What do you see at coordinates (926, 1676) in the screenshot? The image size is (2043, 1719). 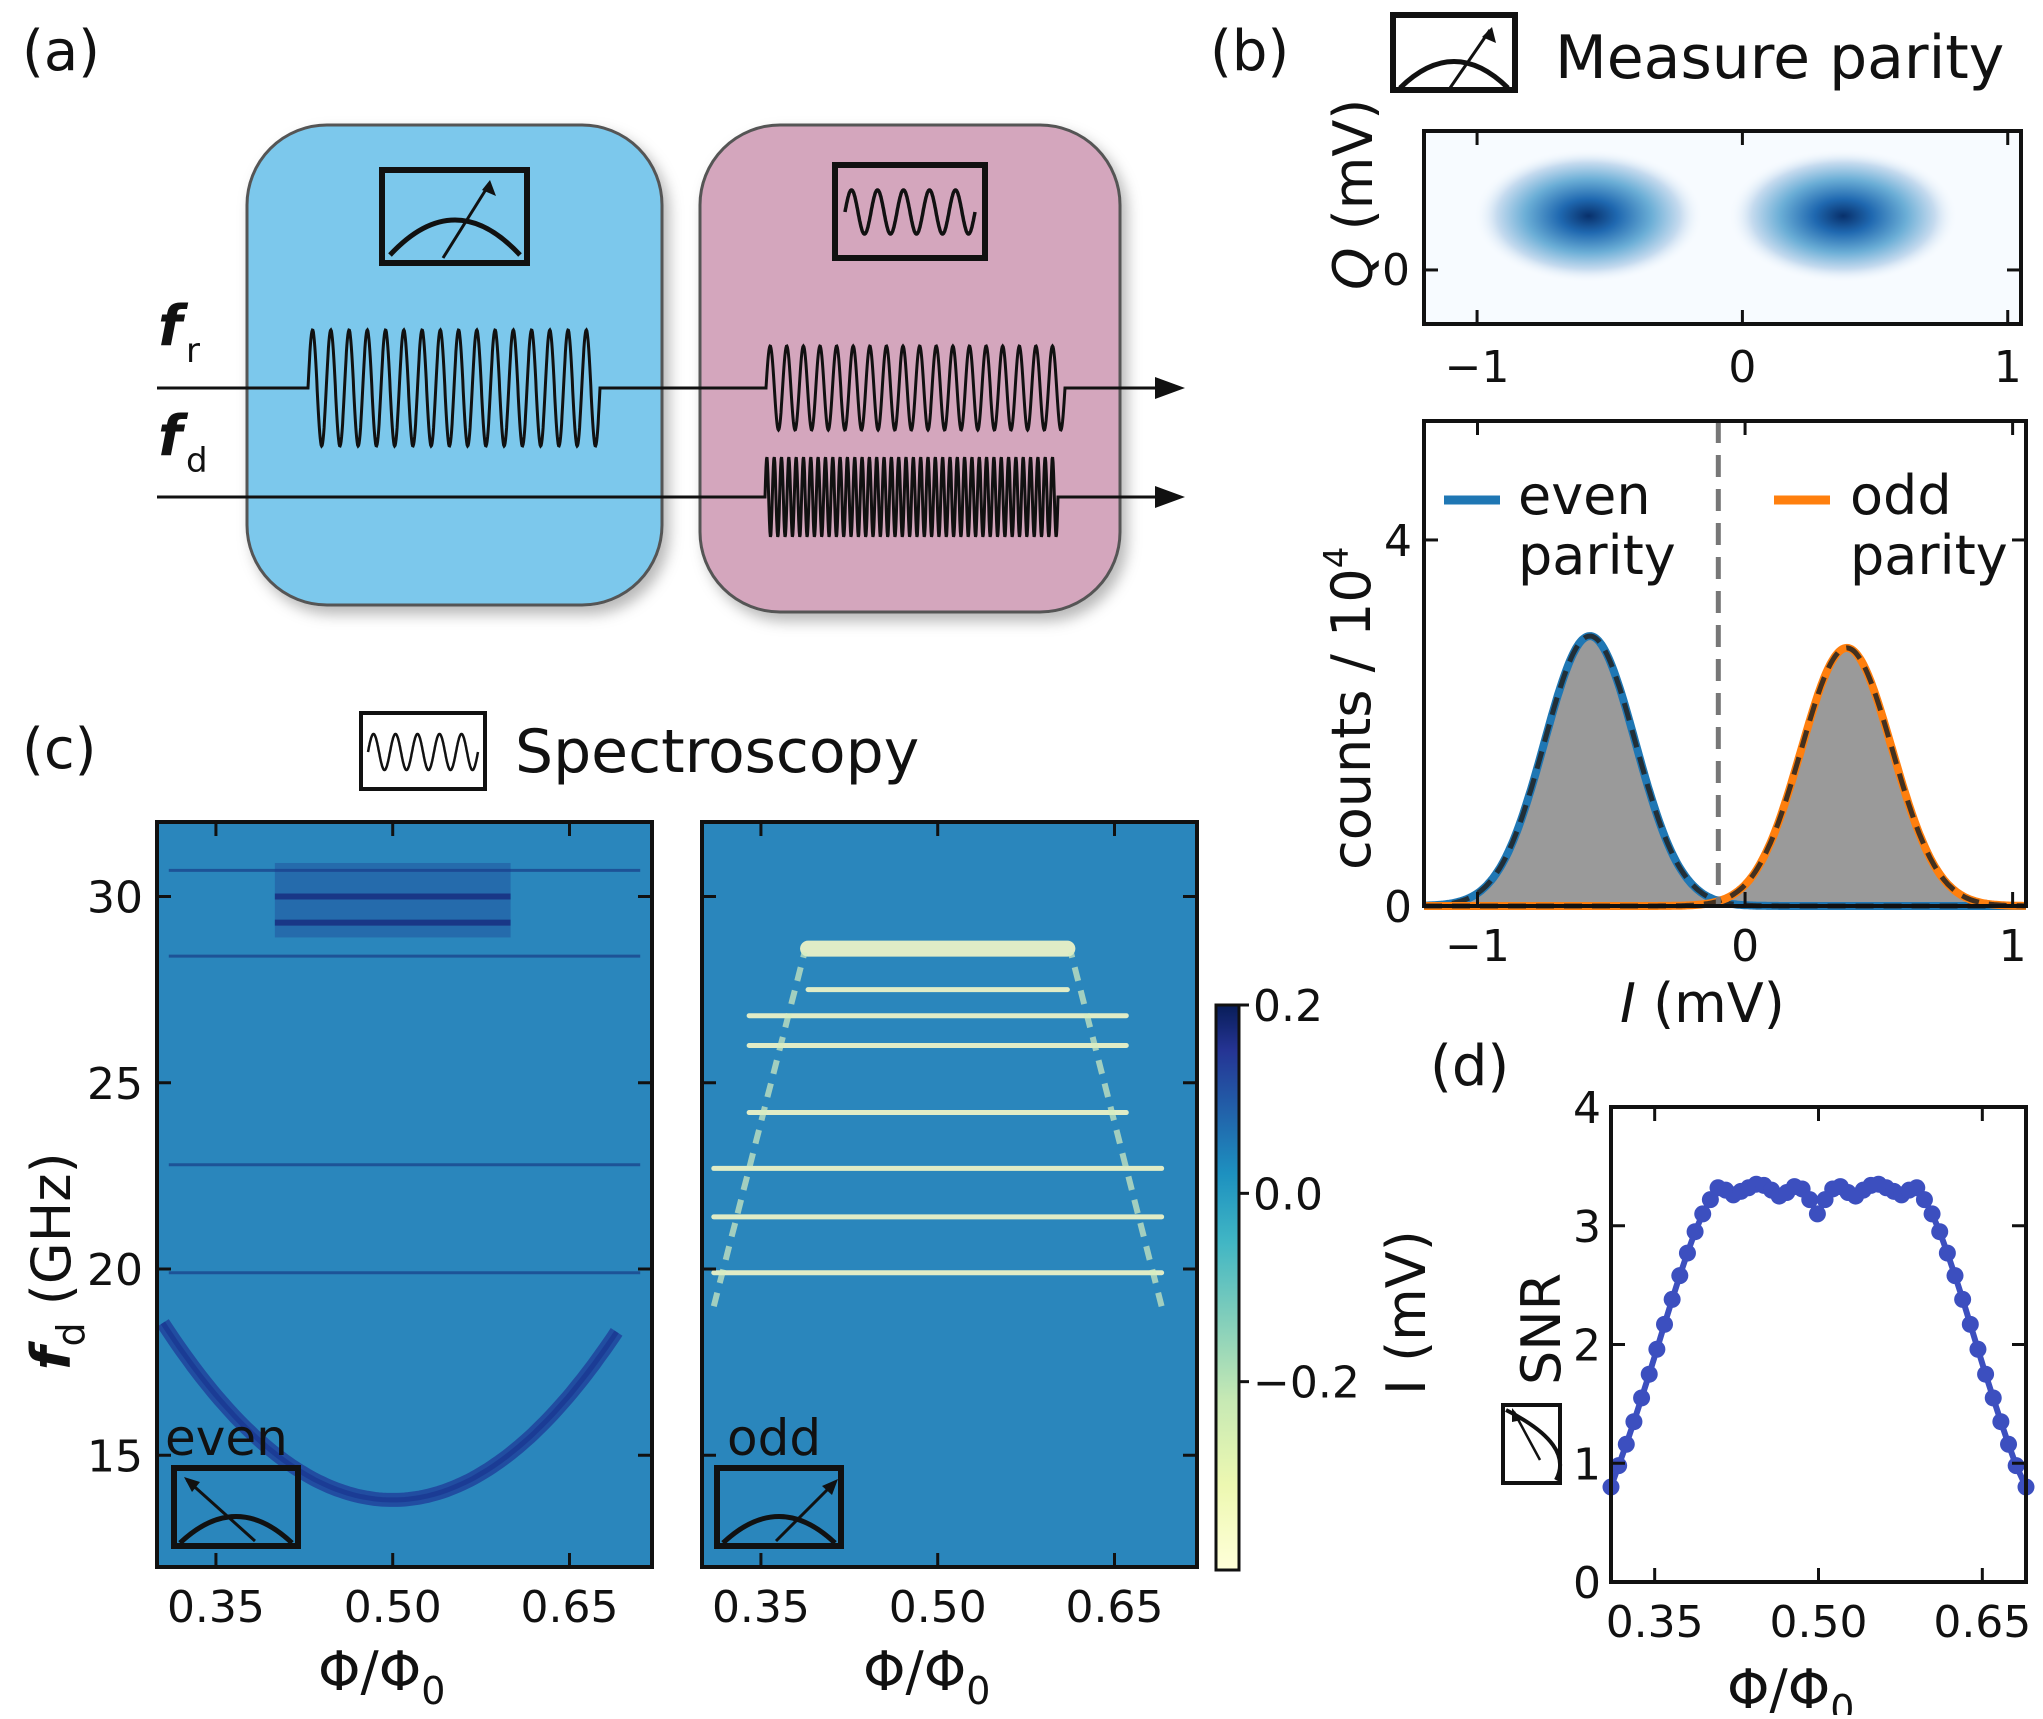 I see `odd-xlabel: Φ/Φ0` at bounding box center [926, 1676].